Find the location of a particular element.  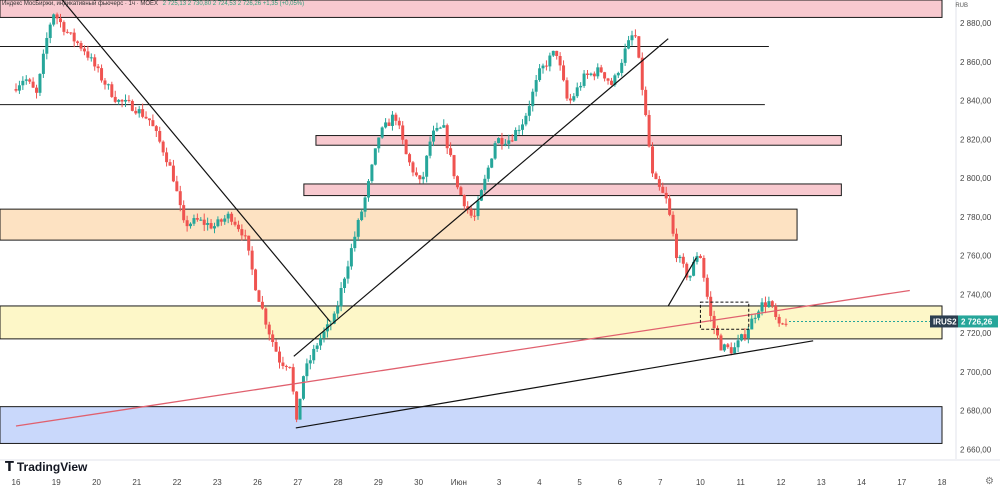

symbol-tag-bg is located at coordinates (944, 321).